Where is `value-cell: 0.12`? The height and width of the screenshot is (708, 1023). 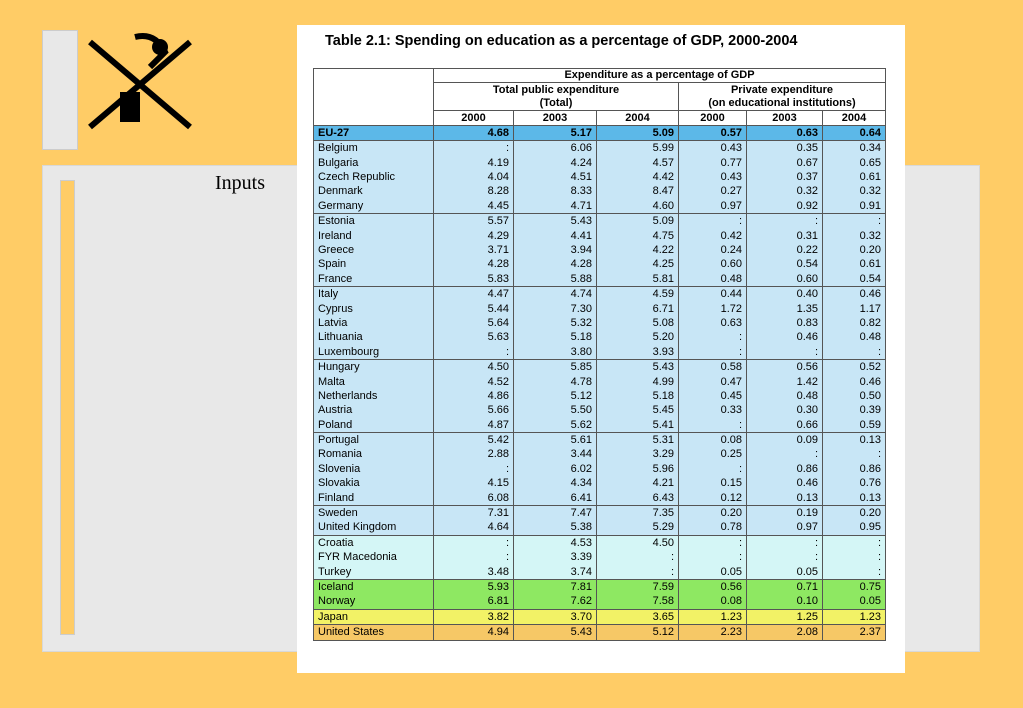 value-cell: 0.12 is located at coordinates (712, 498).